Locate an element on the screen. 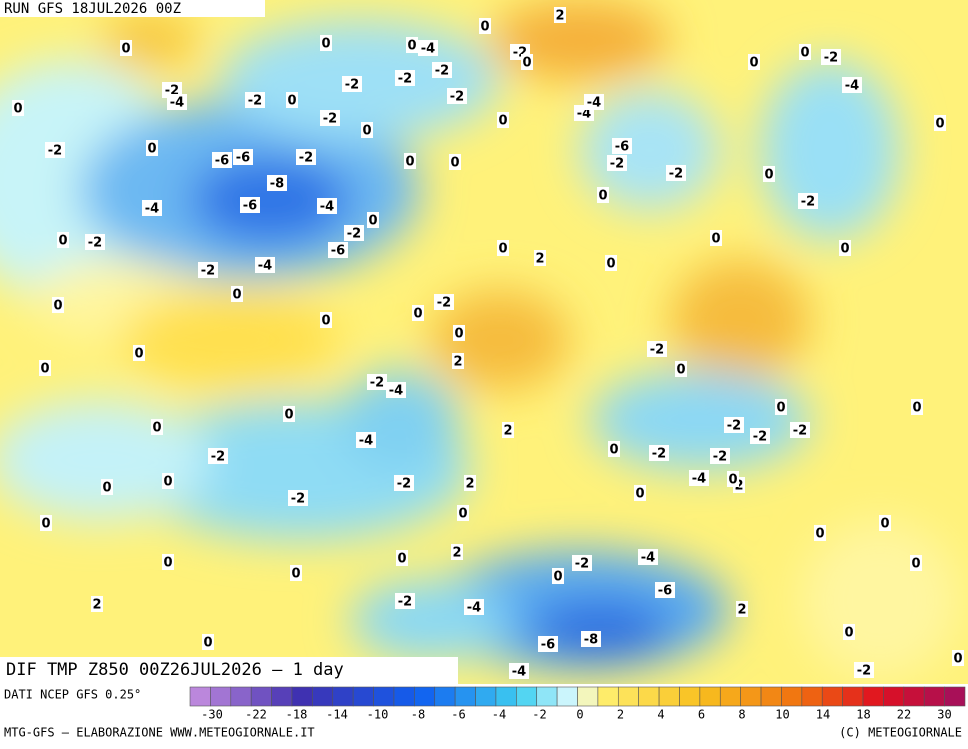 Image resolution: width=968 pixels, height=749 pixels. source: DATI NCEP GFS 0.25° is located at coordinates (72, 695).